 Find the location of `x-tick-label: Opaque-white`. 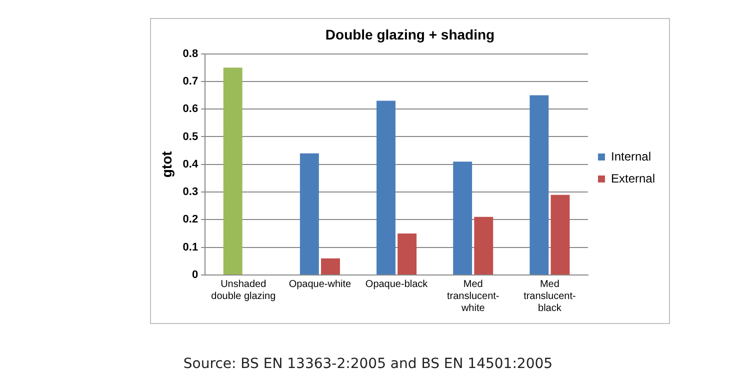

x-tick-label: Opaque-white is located at coordinates (320, 284).